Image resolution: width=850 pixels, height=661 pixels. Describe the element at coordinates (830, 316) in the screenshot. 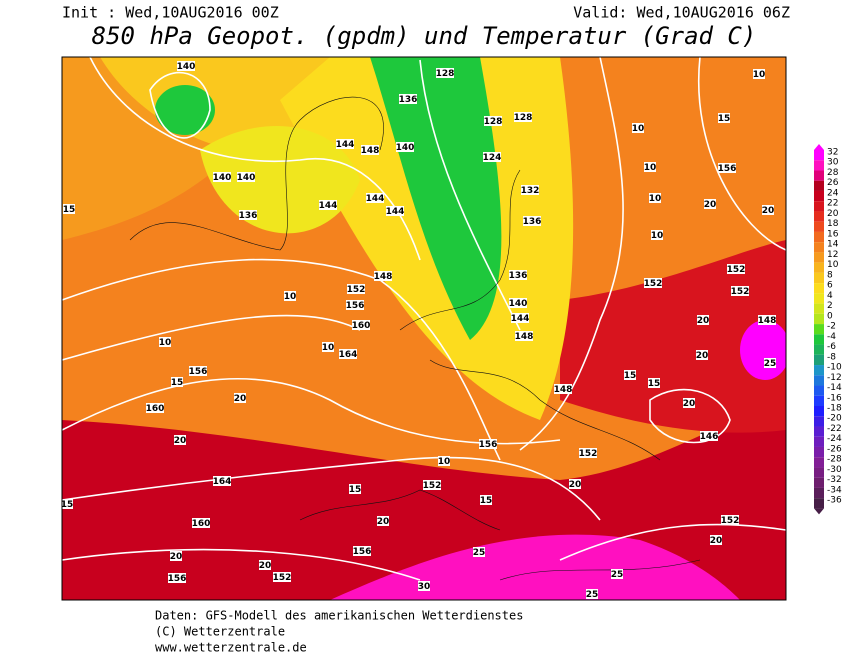

I see `colorbar-label: 0` at that location.